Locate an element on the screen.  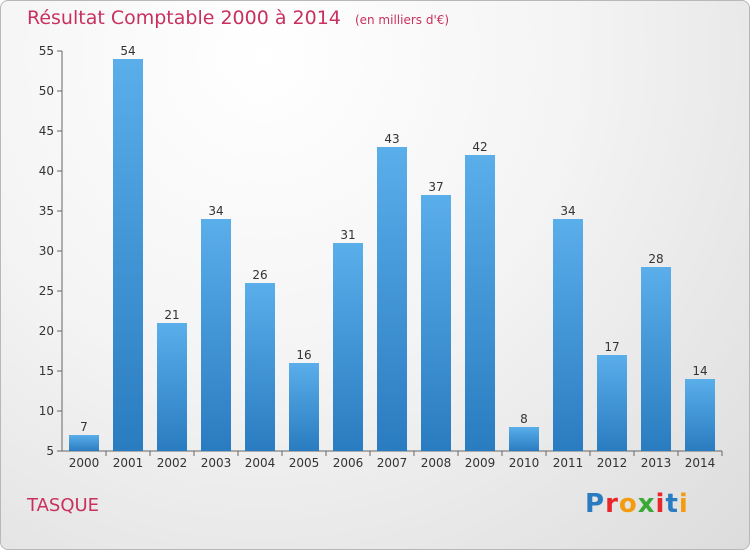
bar-value-label: 14 is located at coordinates (699, 371).